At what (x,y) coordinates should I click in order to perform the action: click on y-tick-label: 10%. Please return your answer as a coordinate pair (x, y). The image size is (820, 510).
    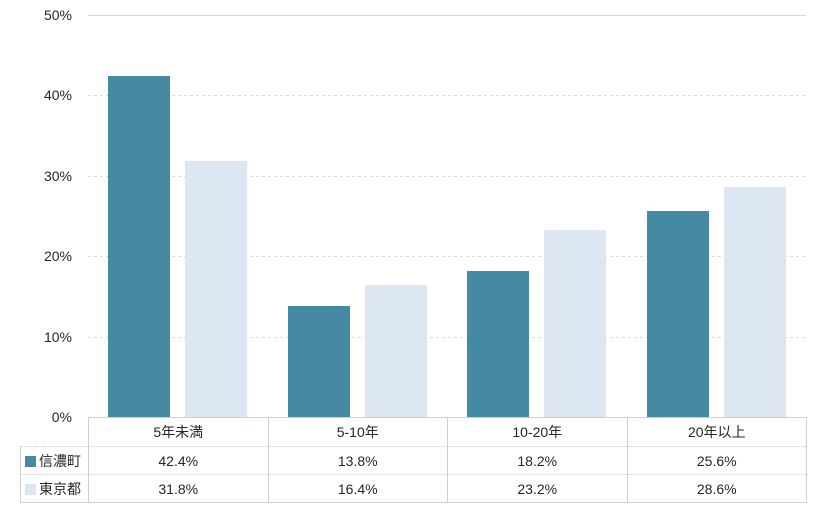
    Looking at the image, I should click on (57, 336).